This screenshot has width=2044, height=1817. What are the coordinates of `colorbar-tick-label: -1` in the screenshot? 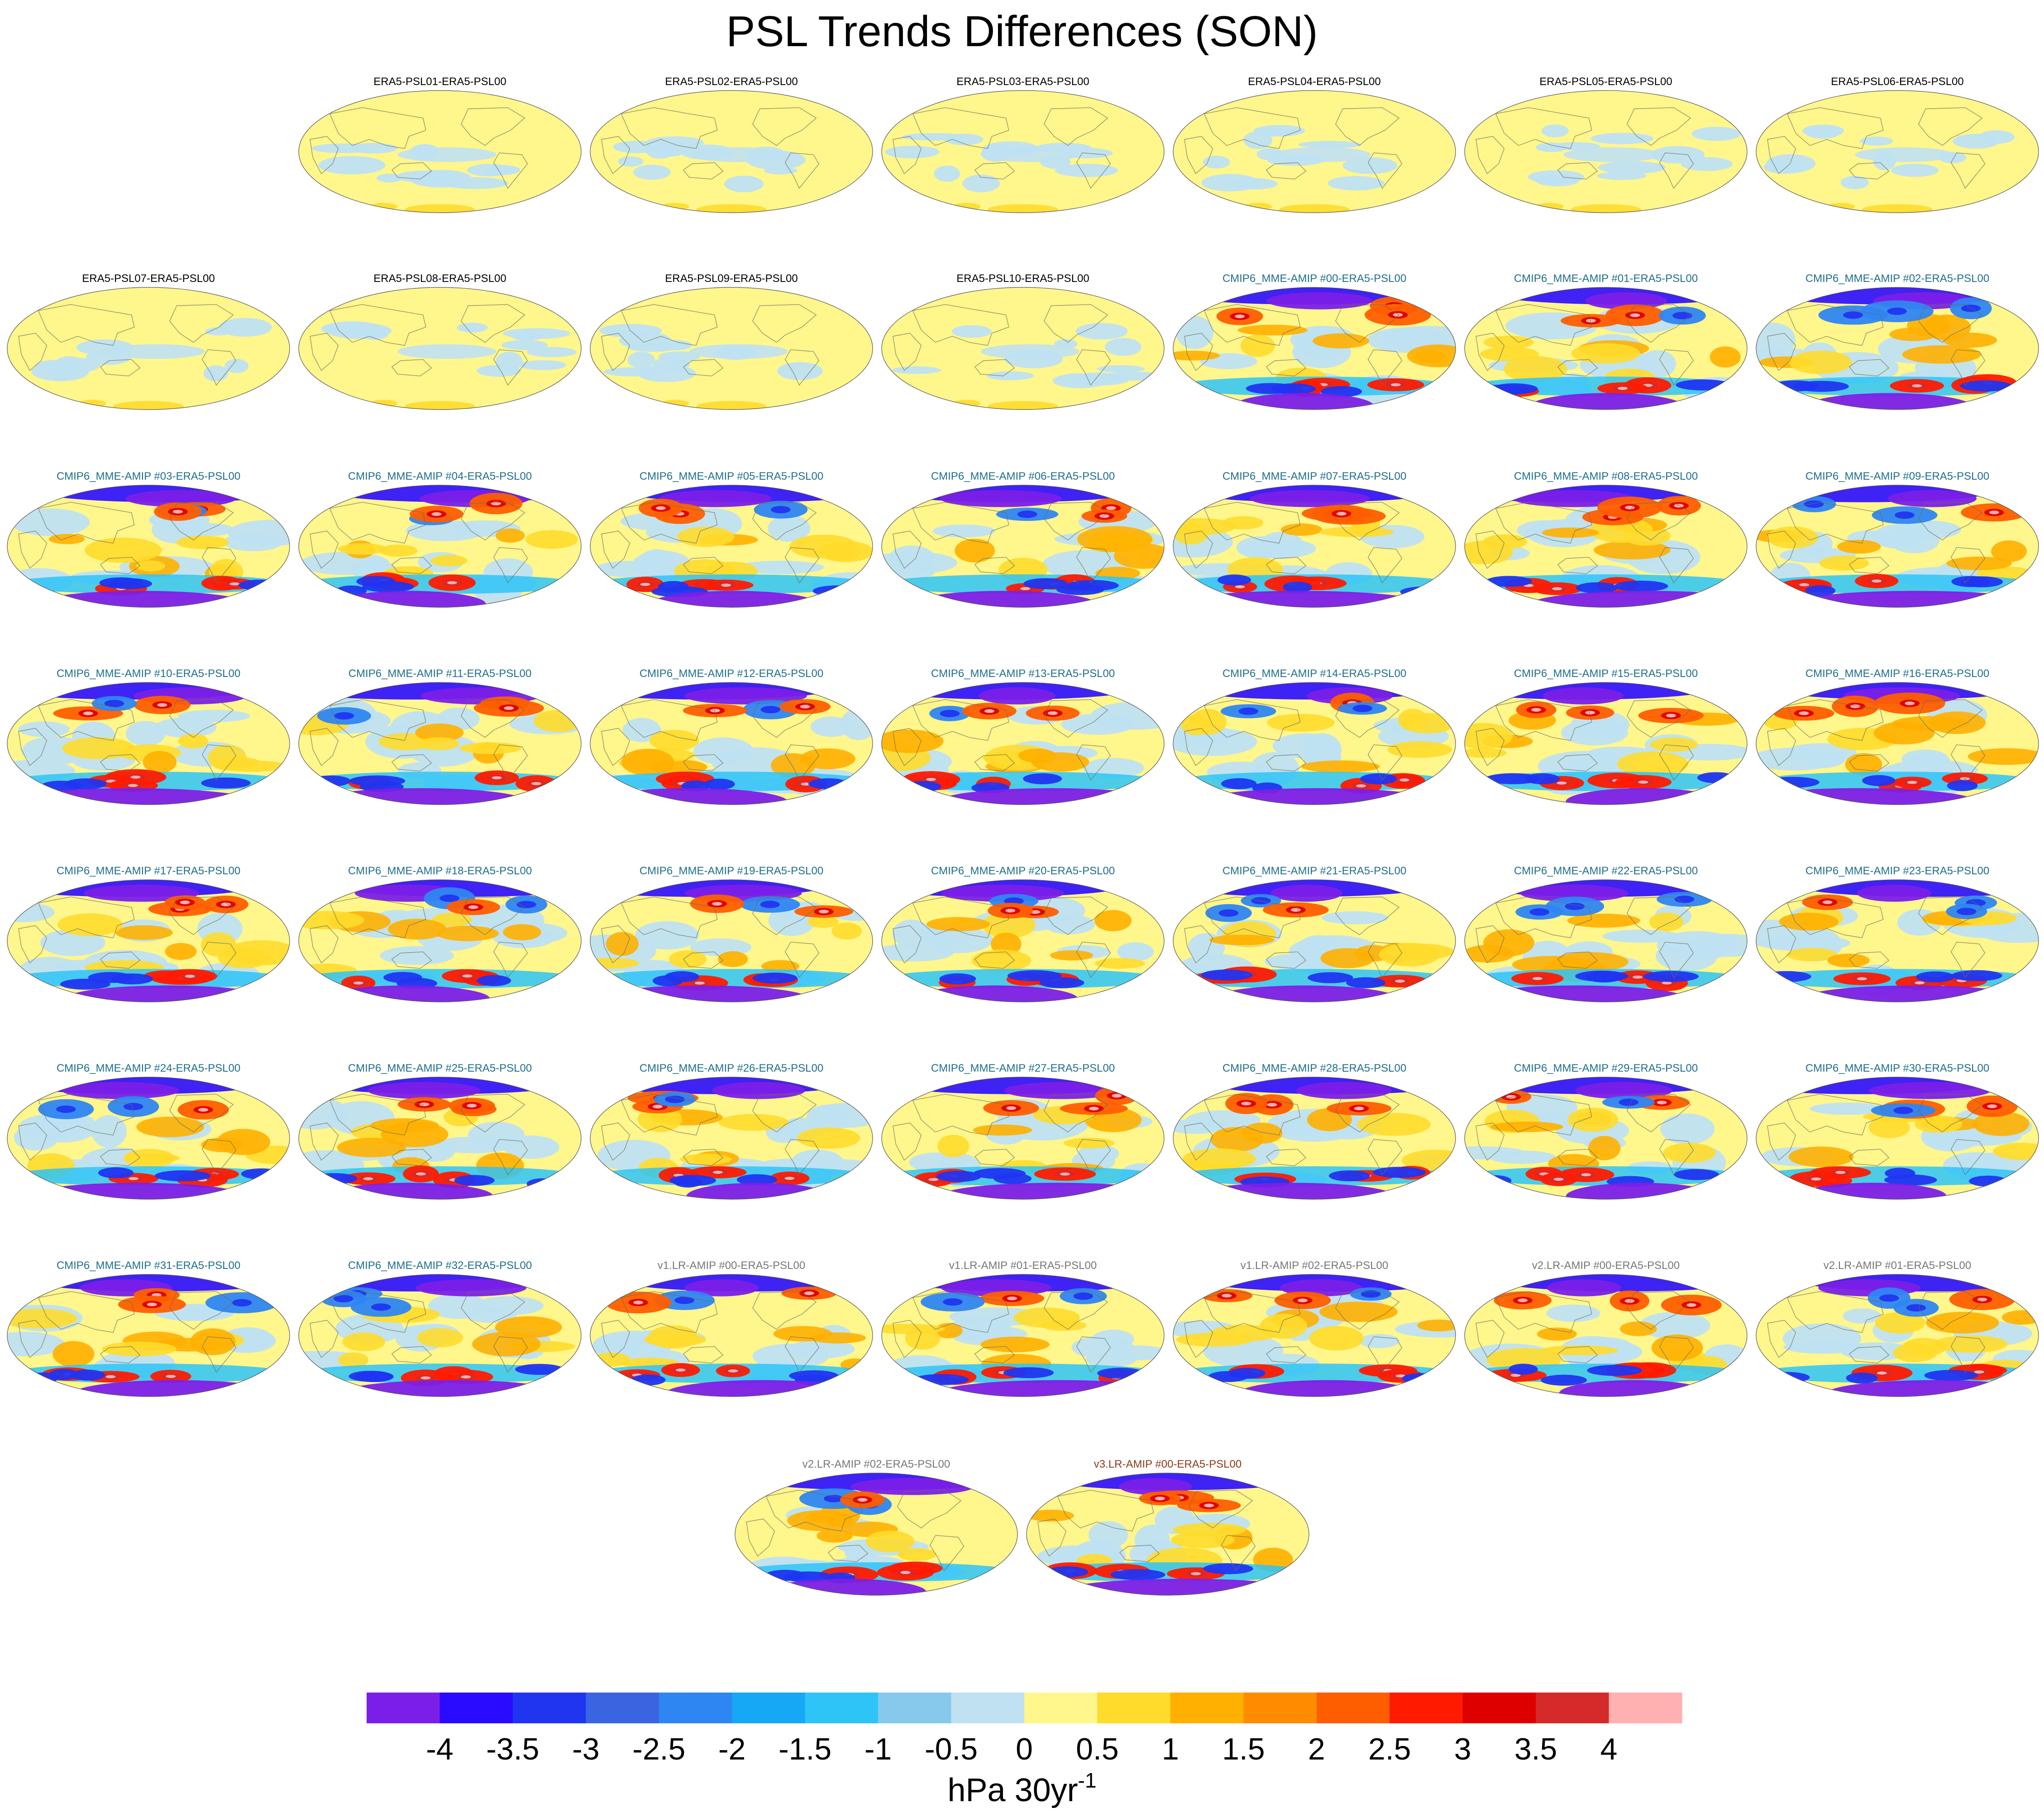 It's located at (878, 1749).